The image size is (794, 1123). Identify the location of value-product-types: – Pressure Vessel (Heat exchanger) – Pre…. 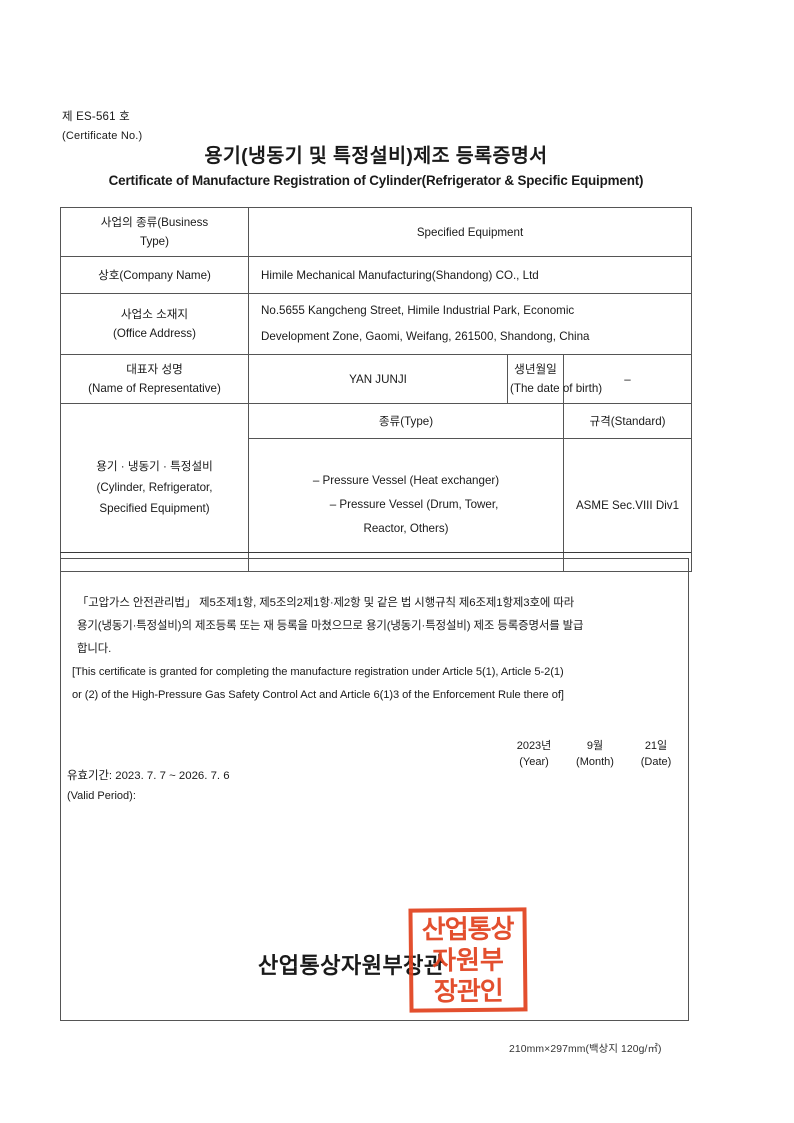
(406, 505).